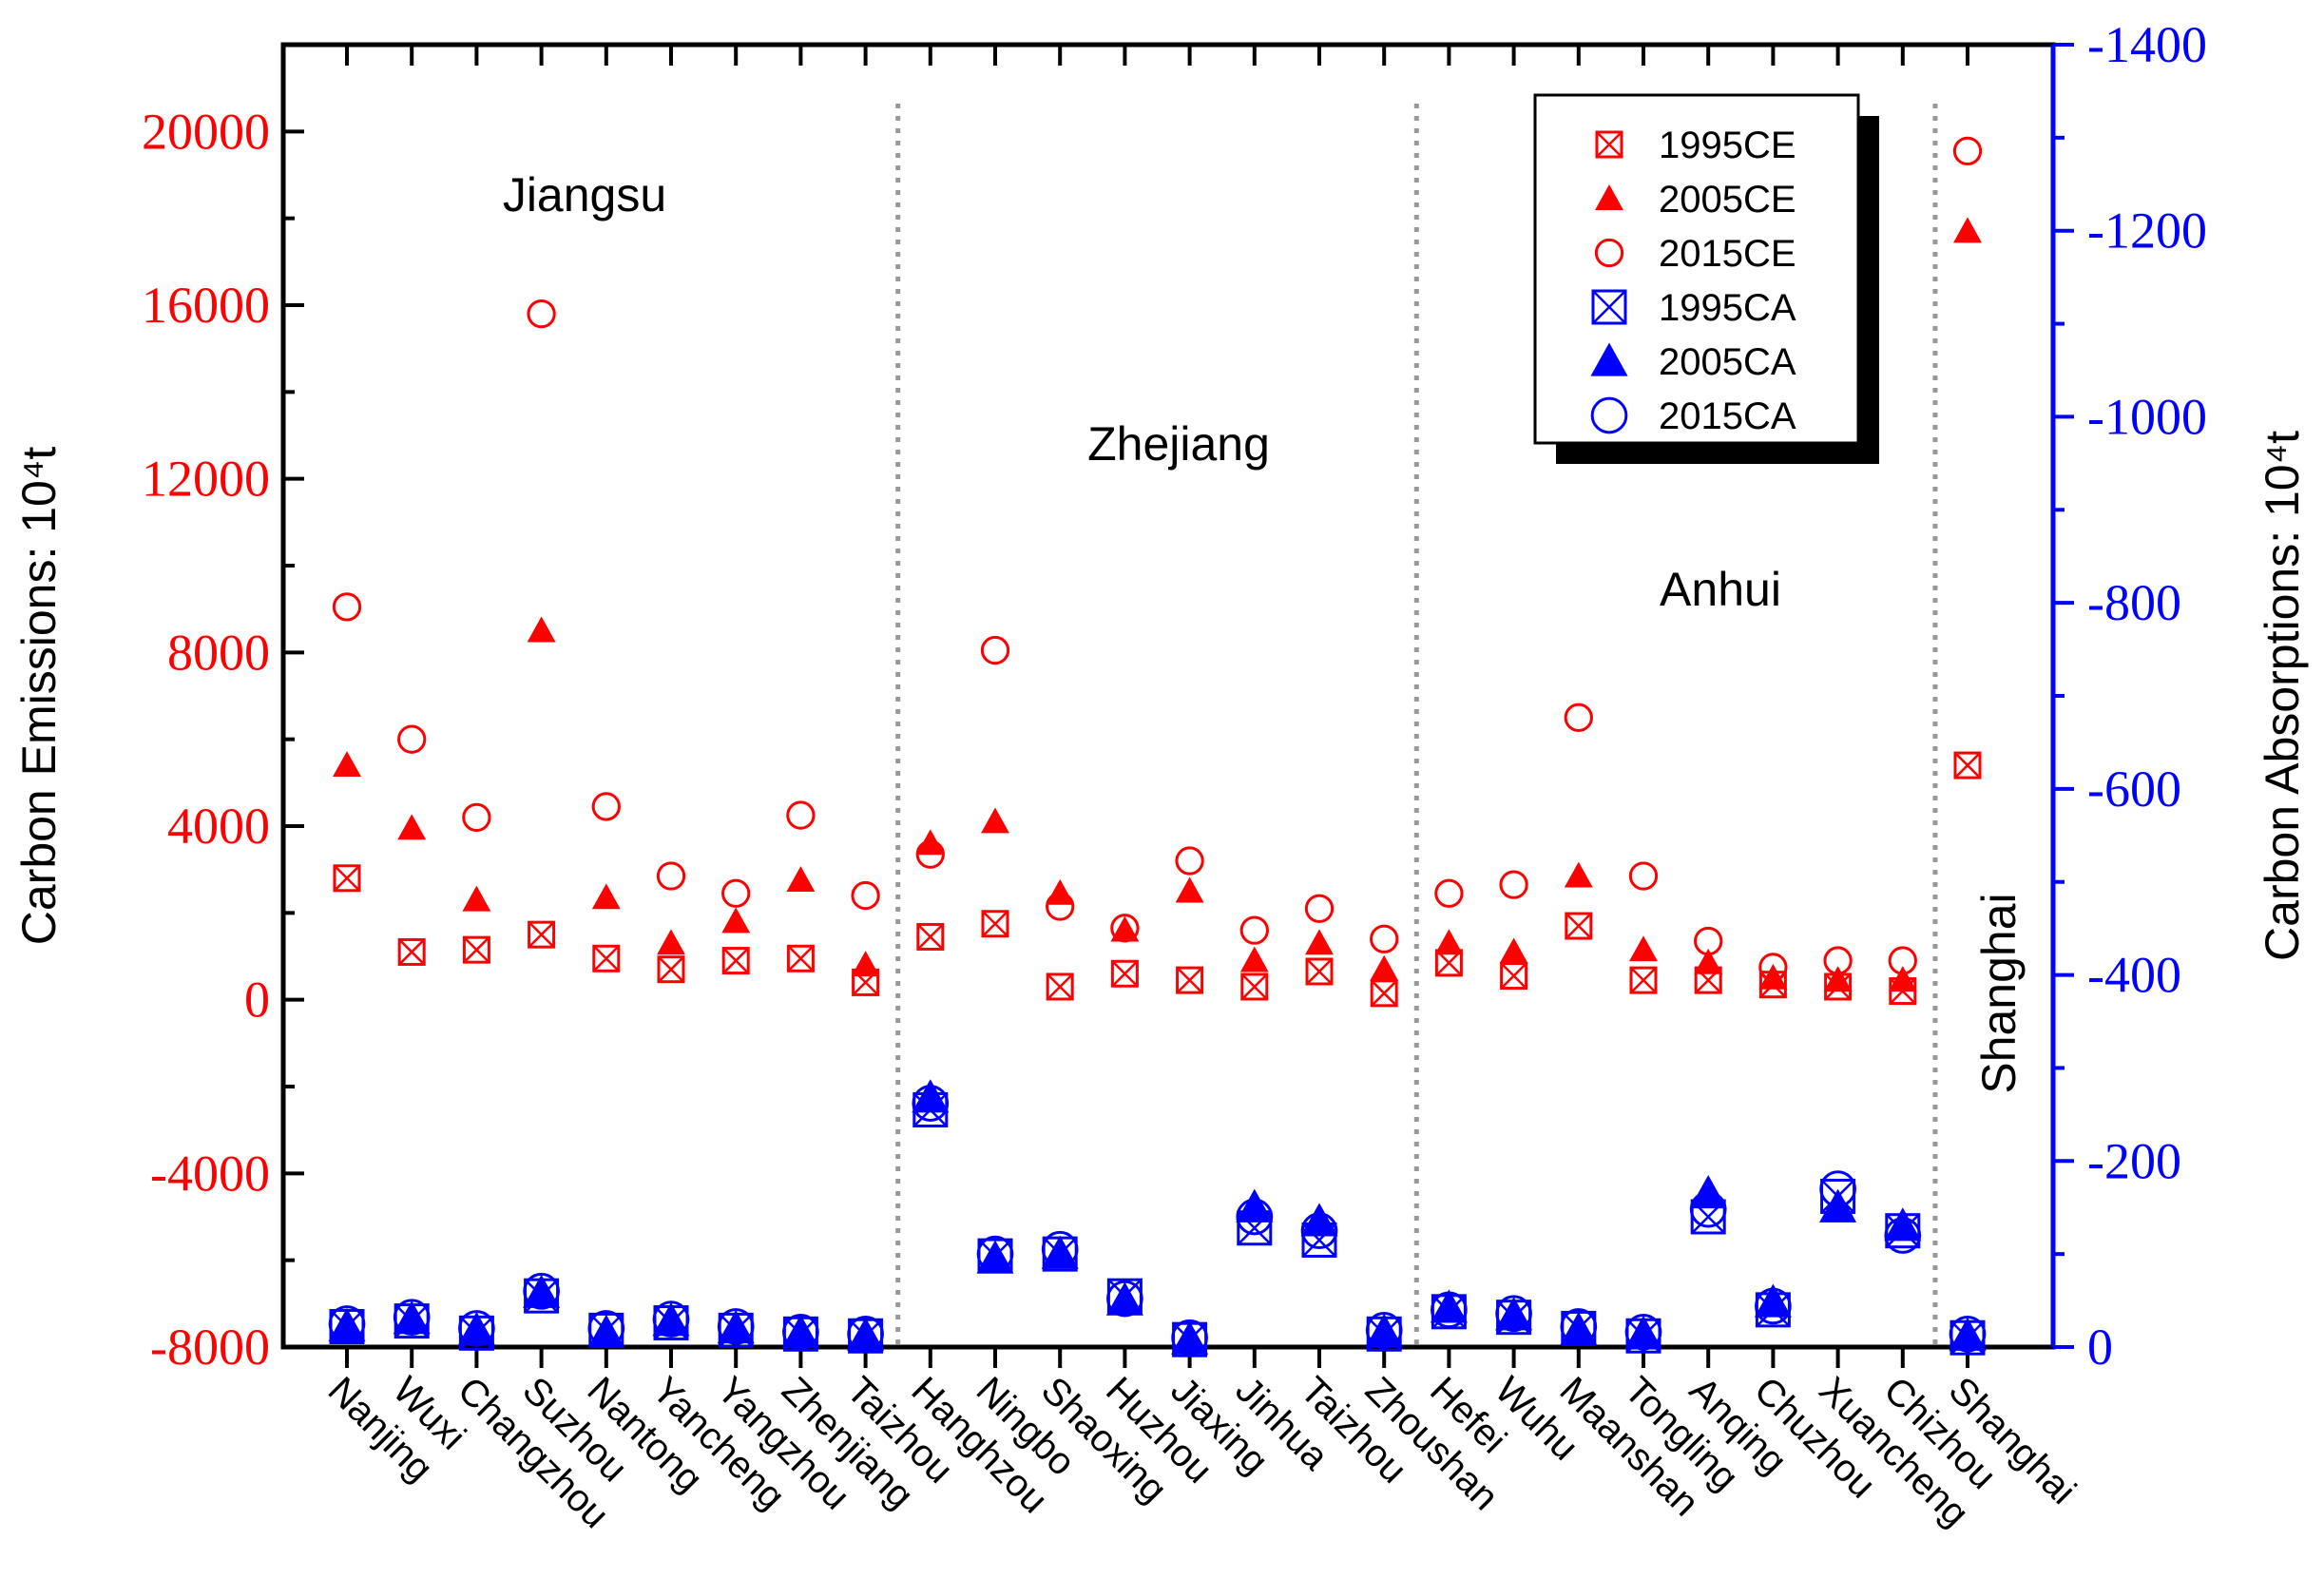 Image resolution: width=2324 pixels, height=1579 pixels. I want to click on region-label-jiangsu: Jiangsu, so click(584, 195).